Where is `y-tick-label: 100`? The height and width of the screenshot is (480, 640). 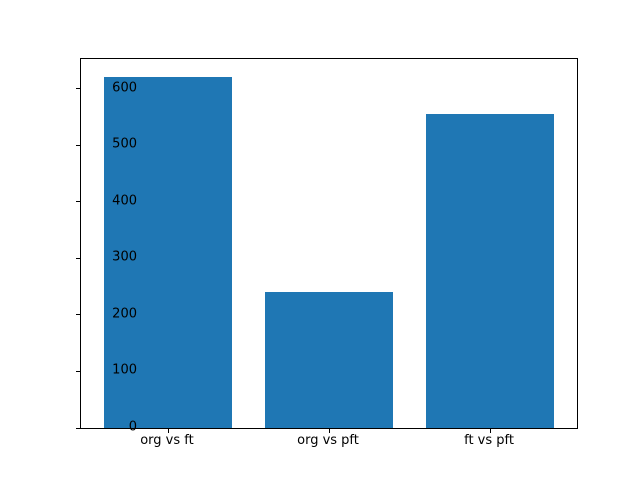 y-tick-label: 100 is located at coordinates (124, 370).